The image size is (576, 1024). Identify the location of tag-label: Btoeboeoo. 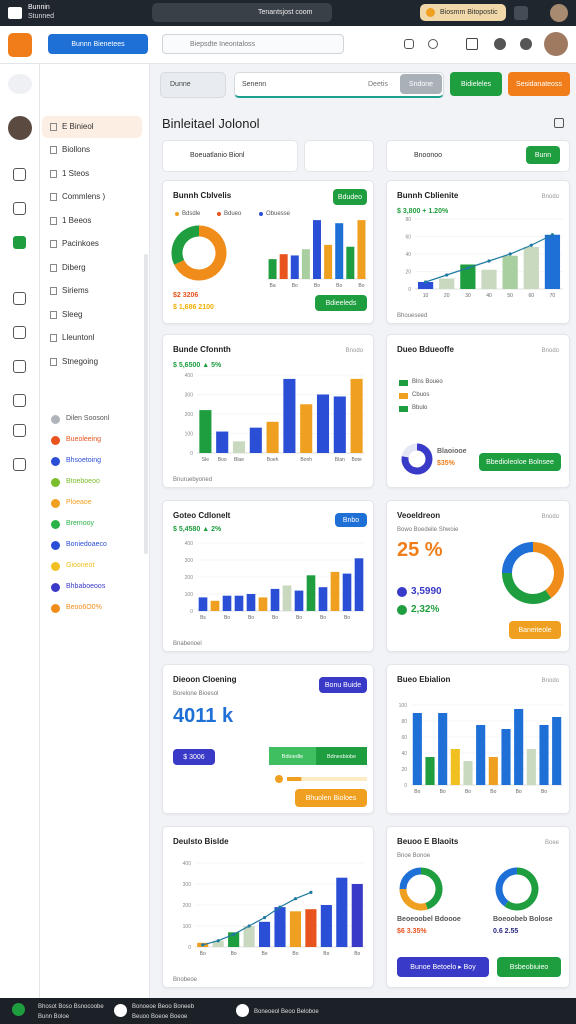
(83, 481).